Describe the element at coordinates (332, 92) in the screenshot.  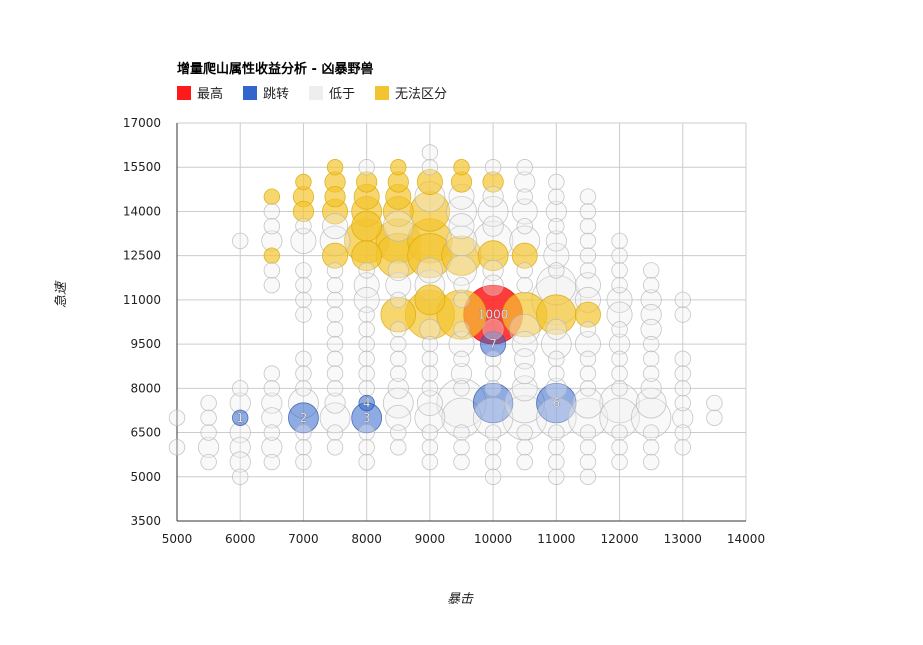
I see `legend-item-low: 低于` at that location.